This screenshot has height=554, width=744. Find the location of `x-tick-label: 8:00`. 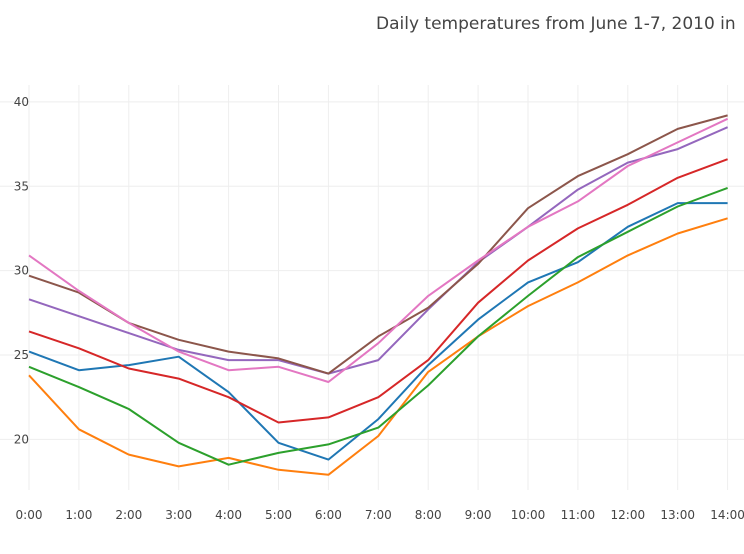

x-tick-label: 8:00 is located at coordinates (428, 515).